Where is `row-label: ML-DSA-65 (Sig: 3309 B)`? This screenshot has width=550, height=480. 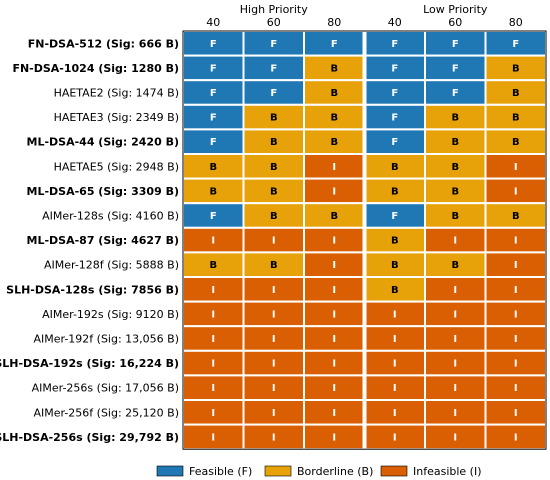
row-label: ML-DSA-65 (Sig: 3309 B) is located at coordinates (103, 191).